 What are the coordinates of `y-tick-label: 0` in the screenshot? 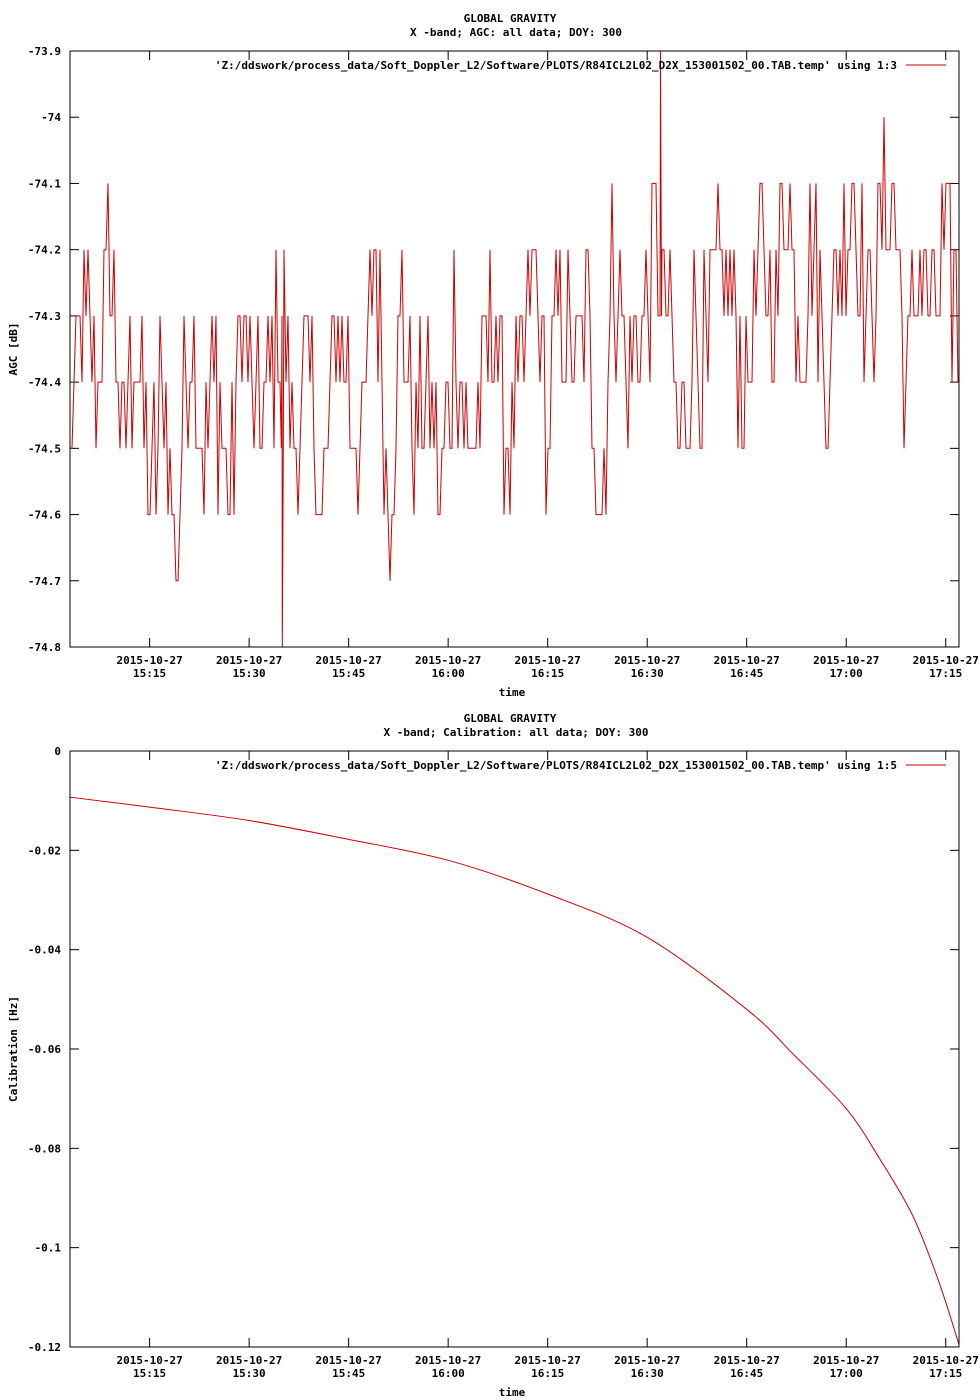 It's located at (57, 751).